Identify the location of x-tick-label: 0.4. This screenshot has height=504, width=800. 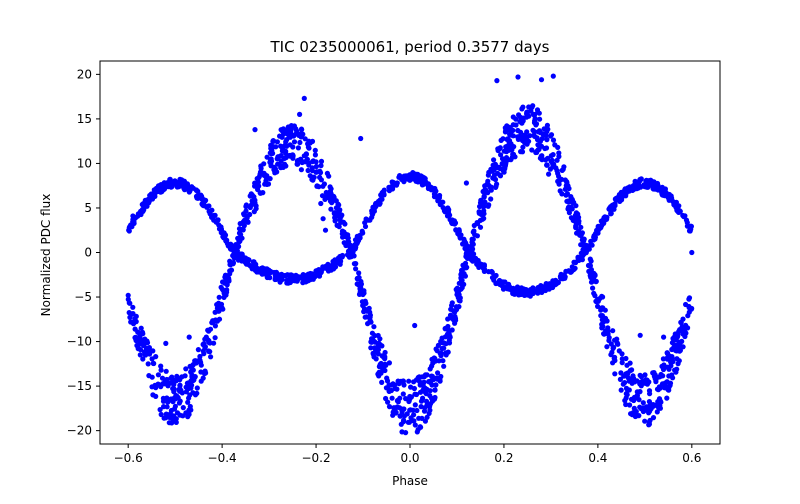
(597, 458).